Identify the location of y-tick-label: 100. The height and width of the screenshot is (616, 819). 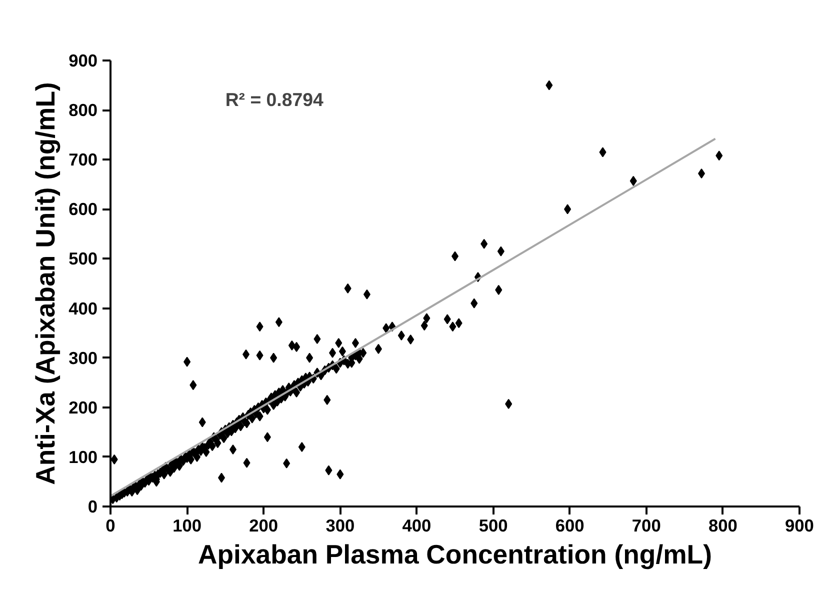
(83, 456).